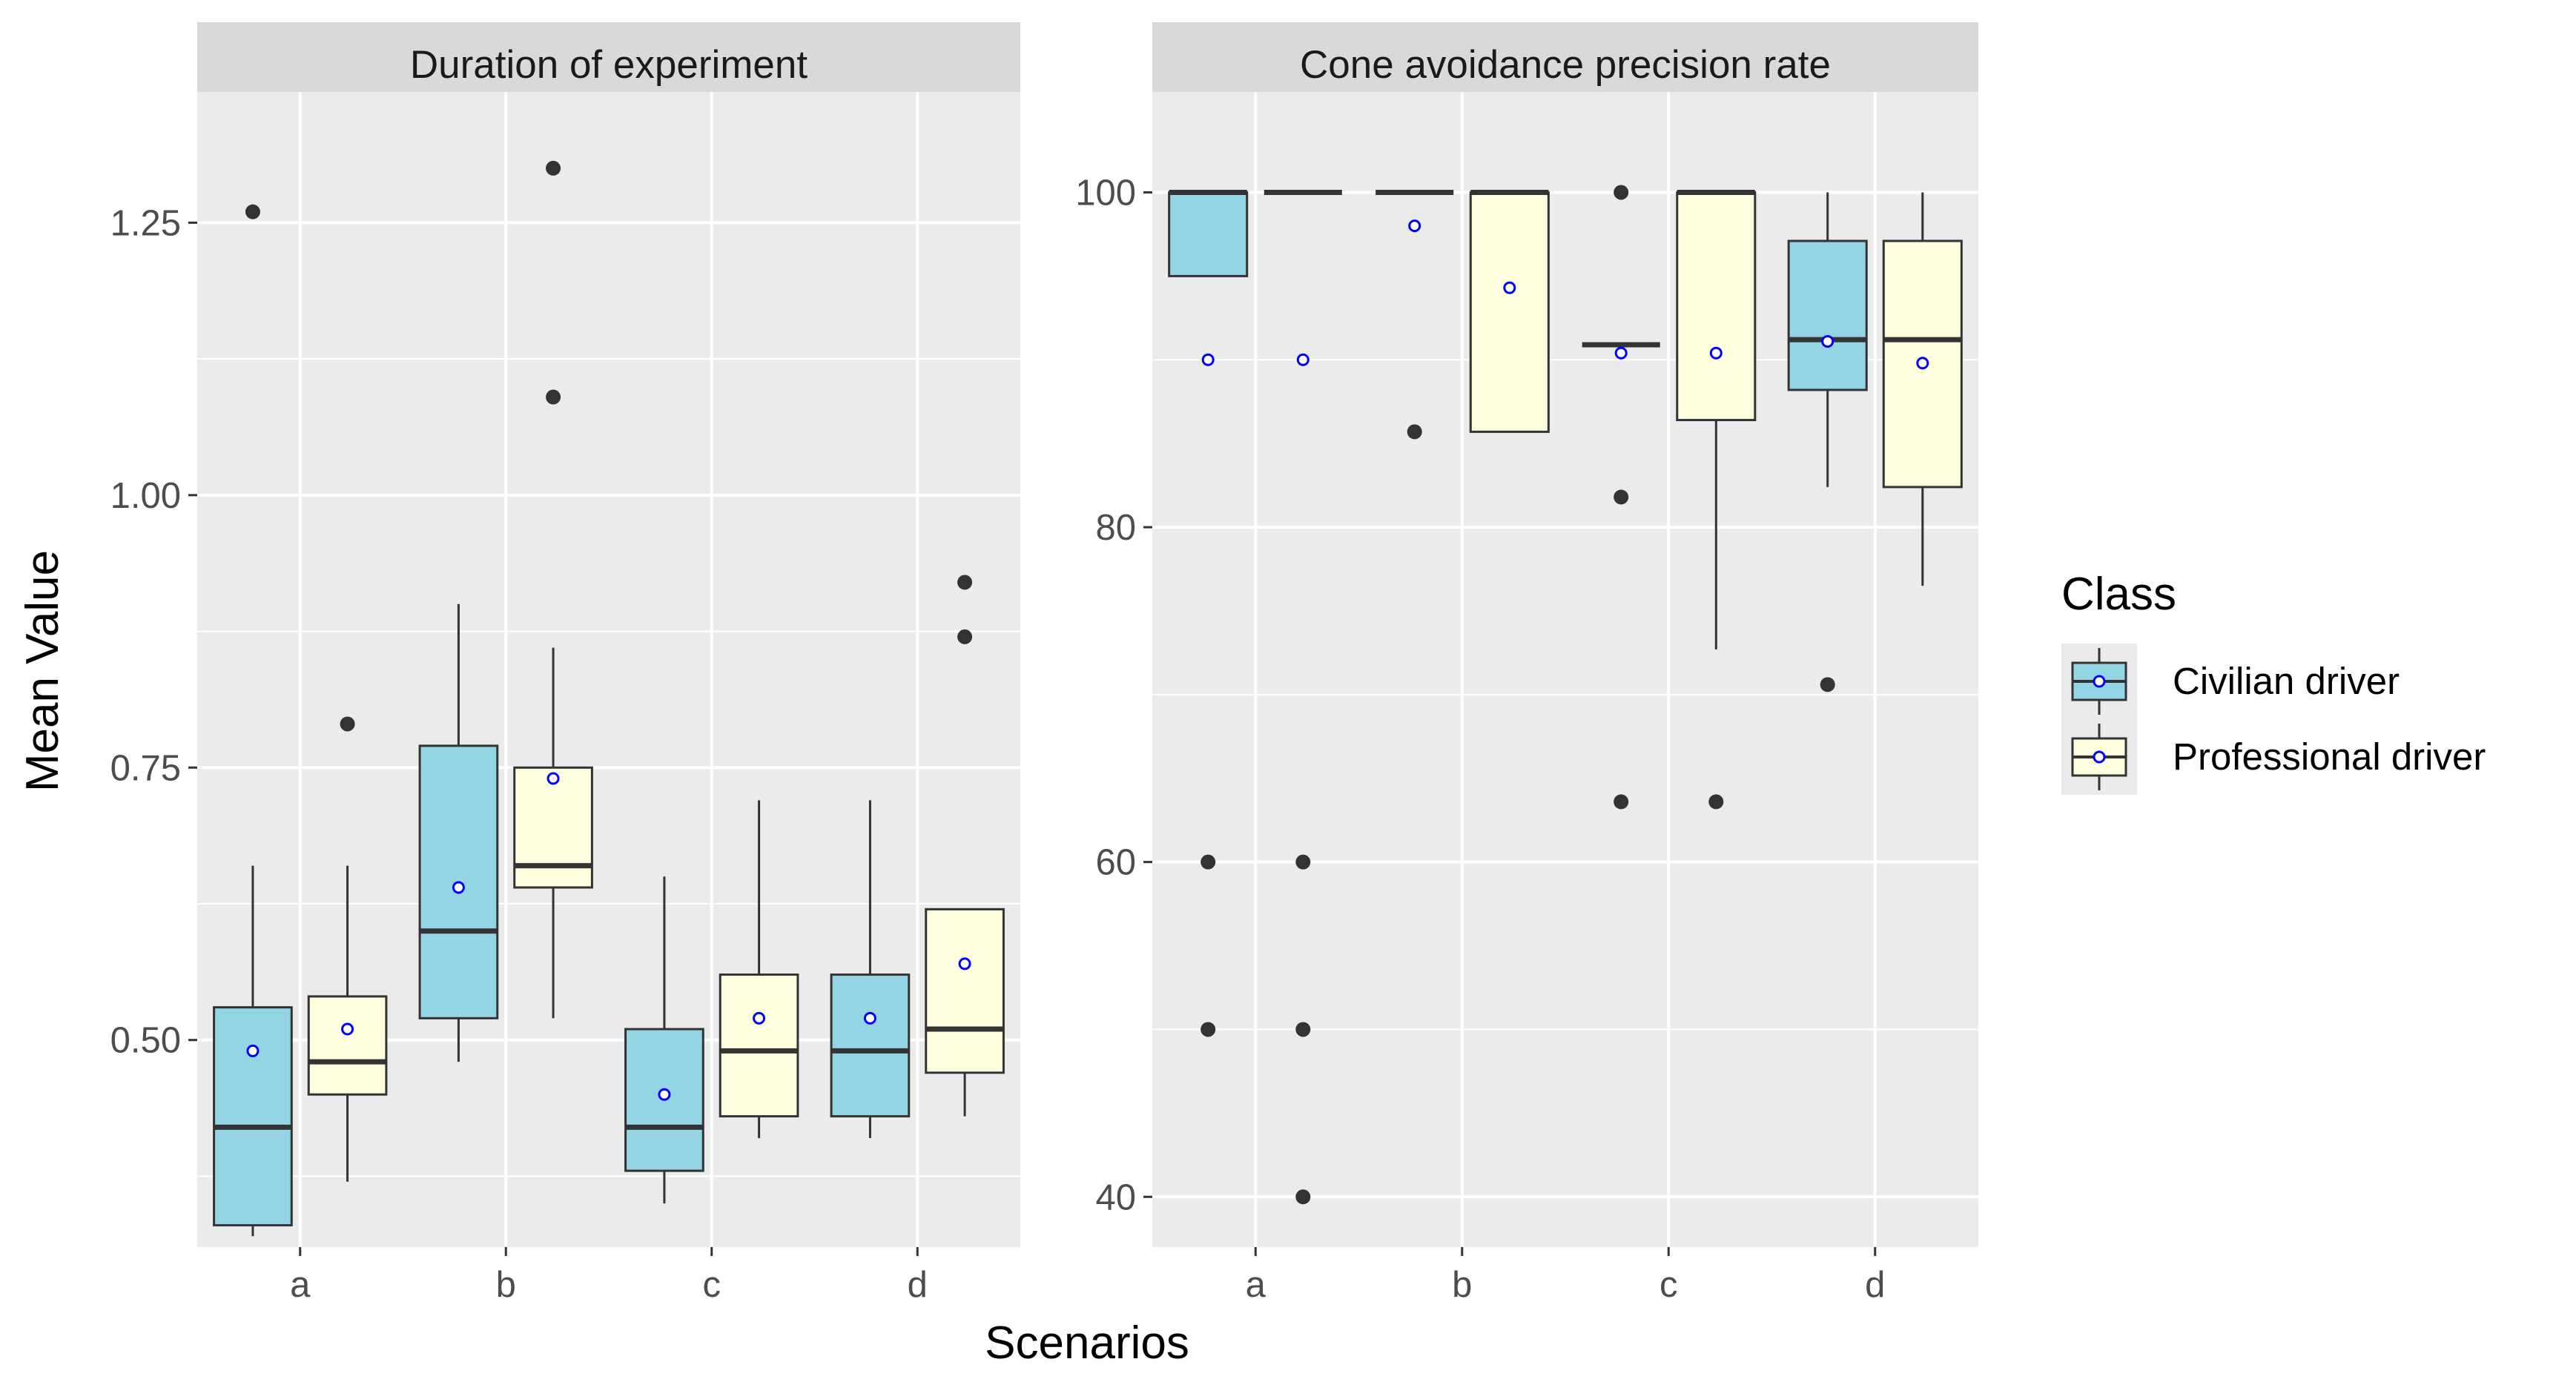  I want to click on y-tick-label: 1.00, so click(145, 496).